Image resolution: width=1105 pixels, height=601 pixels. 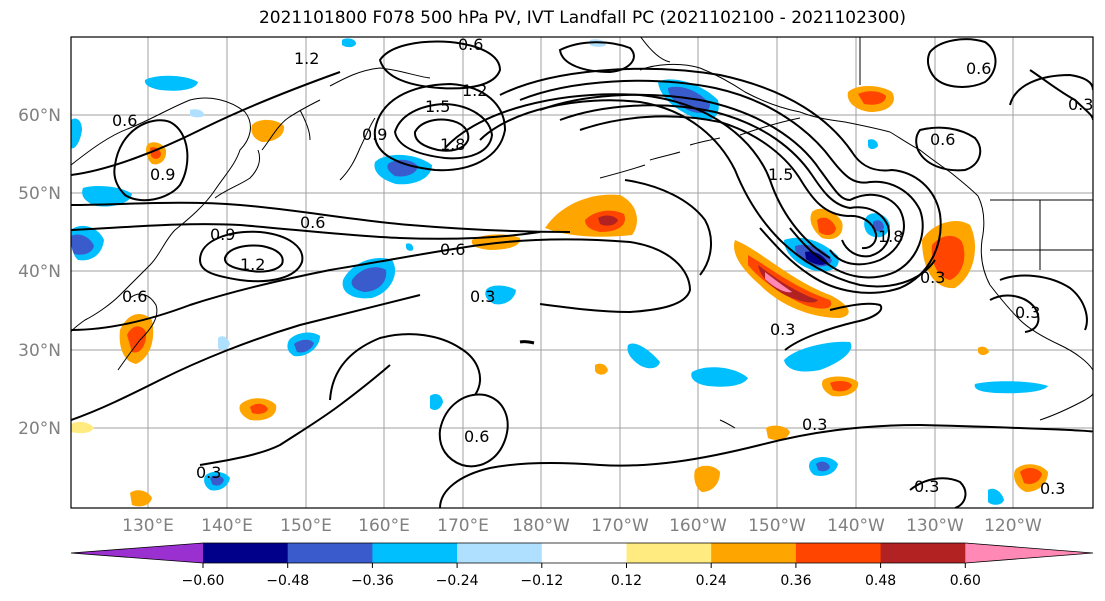 What do you see at coordinates (698, 526) in the screenshot?
I see `lon-label: 160°W` at bounding box center [698, 526].